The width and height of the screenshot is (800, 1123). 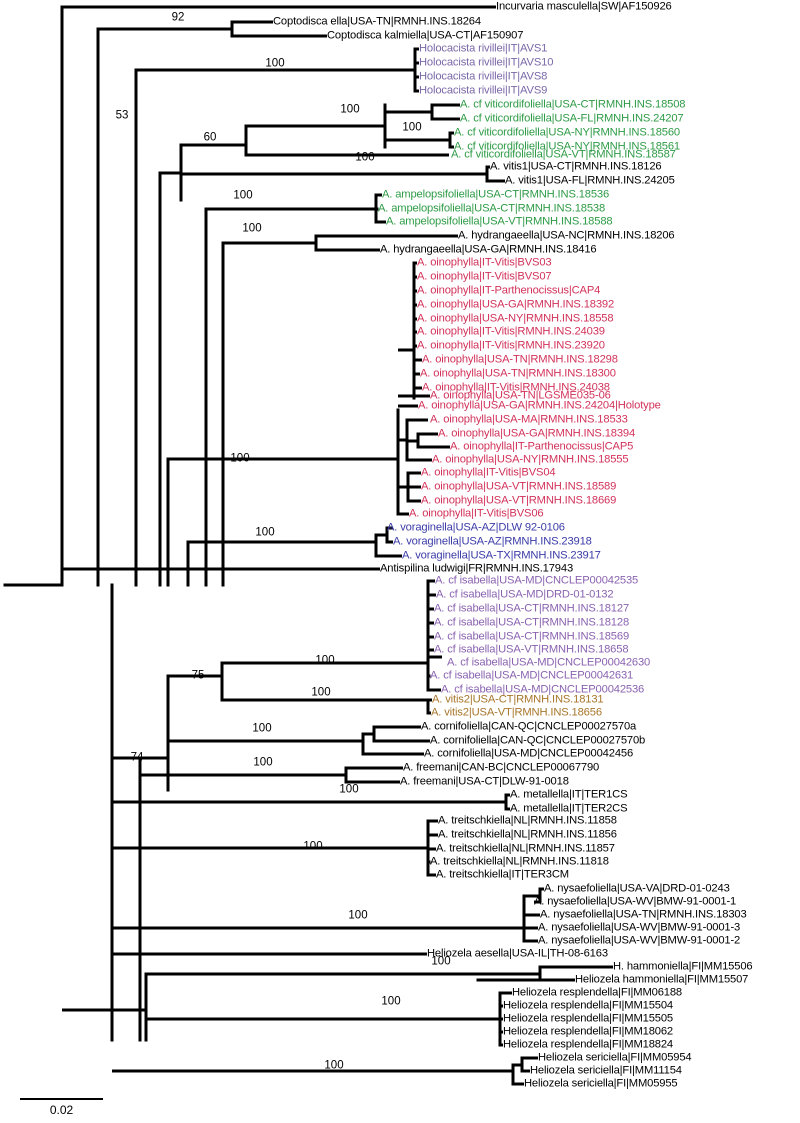 What do you see at coordinates (529, 419) in the screenshot?
I see `taxon-label: A. oinophylla|USA-MA|RMNH.INS.18533` at bounding box center [529, 419].